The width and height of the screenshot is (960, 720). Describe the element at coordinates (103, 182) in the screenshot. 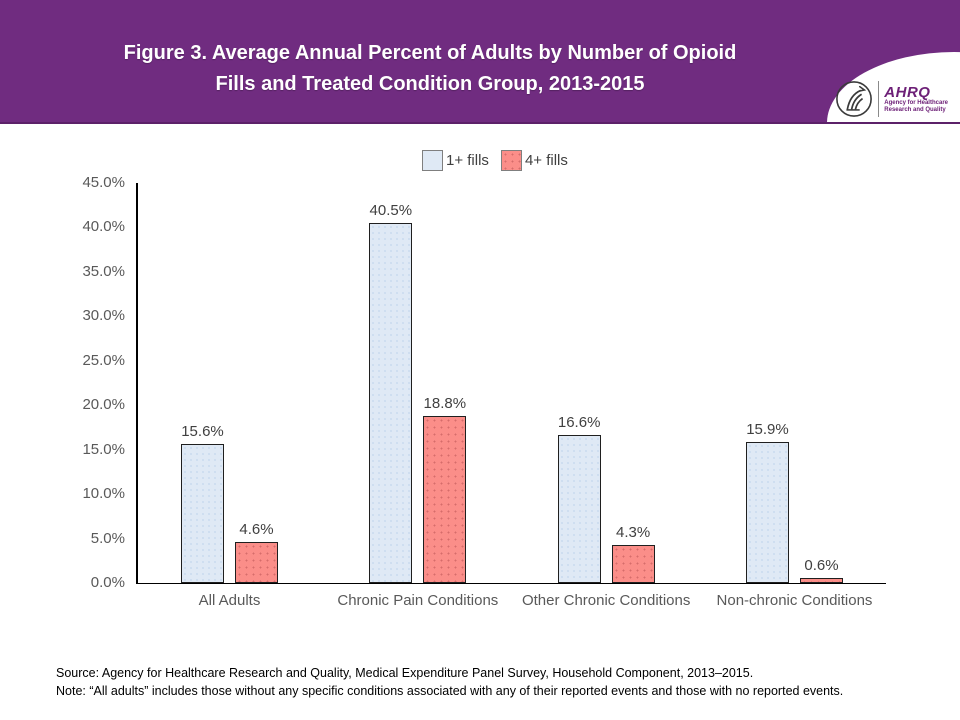

I see `y-tick-label-45-0-: 45.0%` at that location.